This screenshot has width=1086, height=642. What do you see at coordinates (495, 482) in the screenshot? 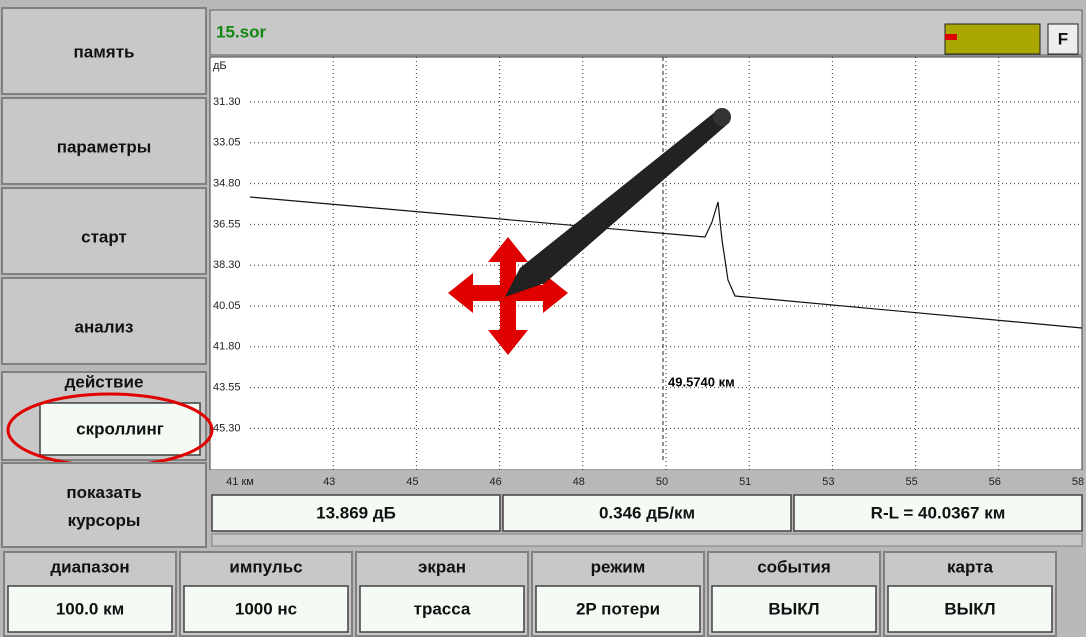
I see `x-label: 46` at bounding box center [495, 482].